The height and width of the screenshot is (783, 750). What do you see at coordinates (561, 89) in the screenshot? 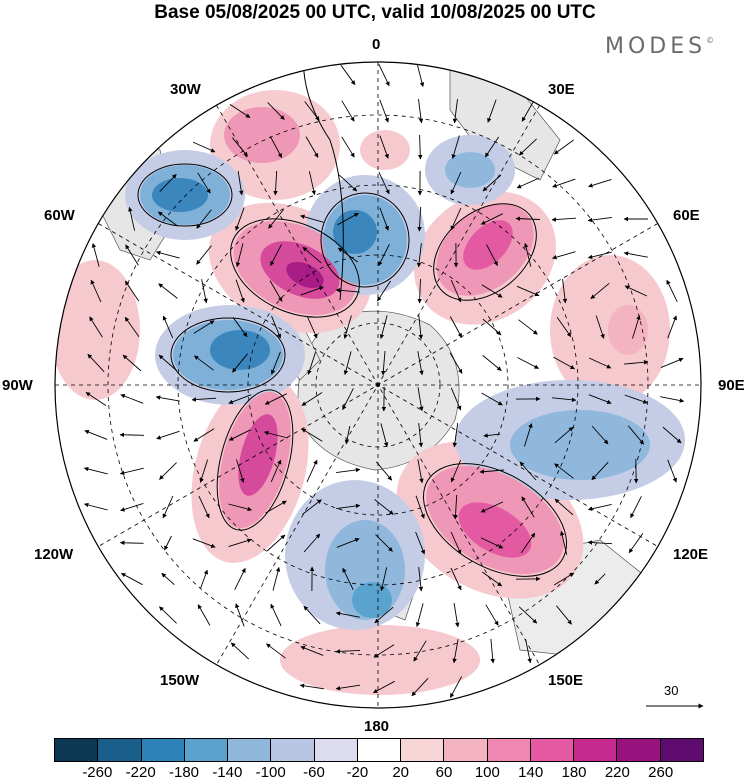
I see `lon-label-30e: 30E` at bounding box center [561, 89].